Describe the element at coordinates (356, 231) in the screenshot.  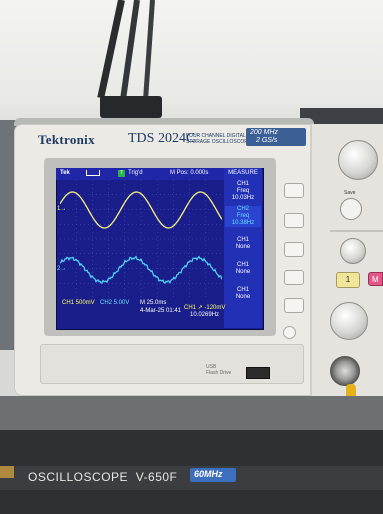
I see `panel-divider` at that location.